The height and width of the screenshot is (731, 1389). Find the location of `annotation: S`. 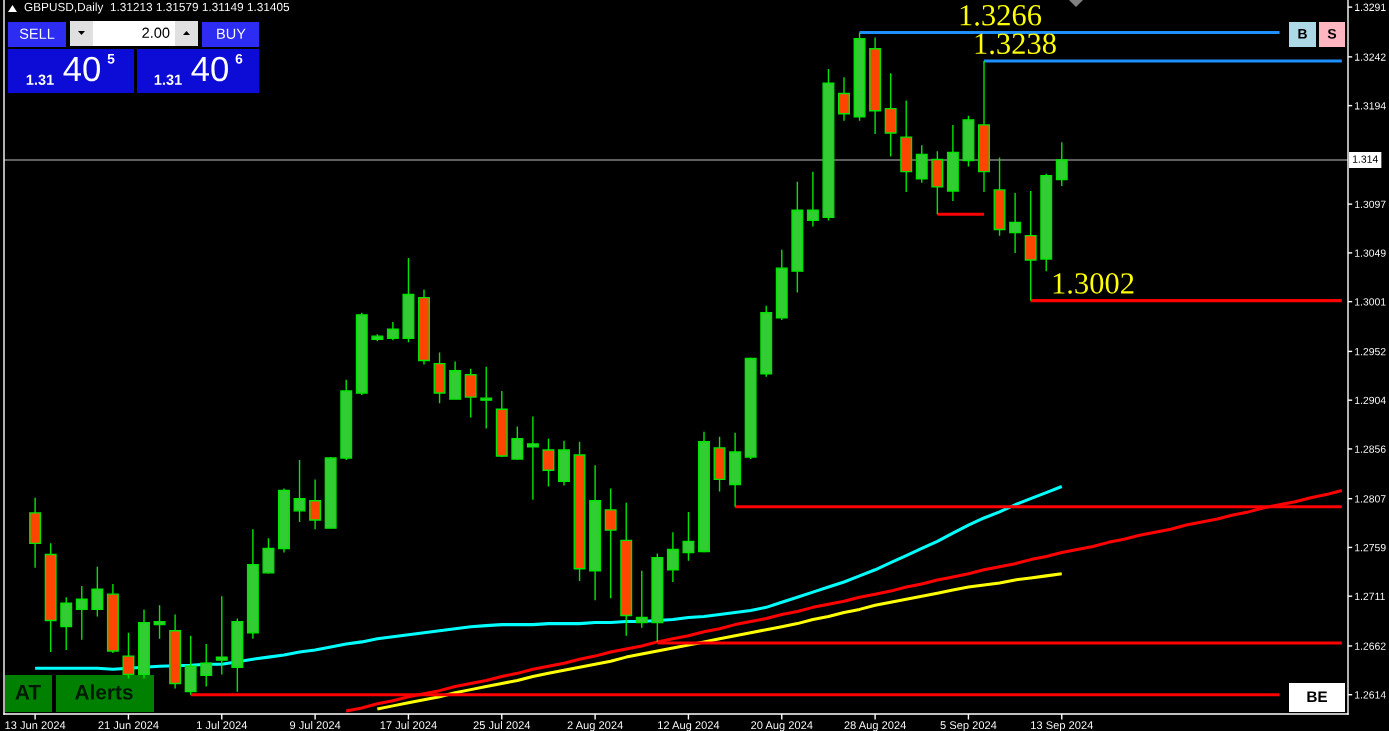

annotation: S is located at coordinates (1332, 33).